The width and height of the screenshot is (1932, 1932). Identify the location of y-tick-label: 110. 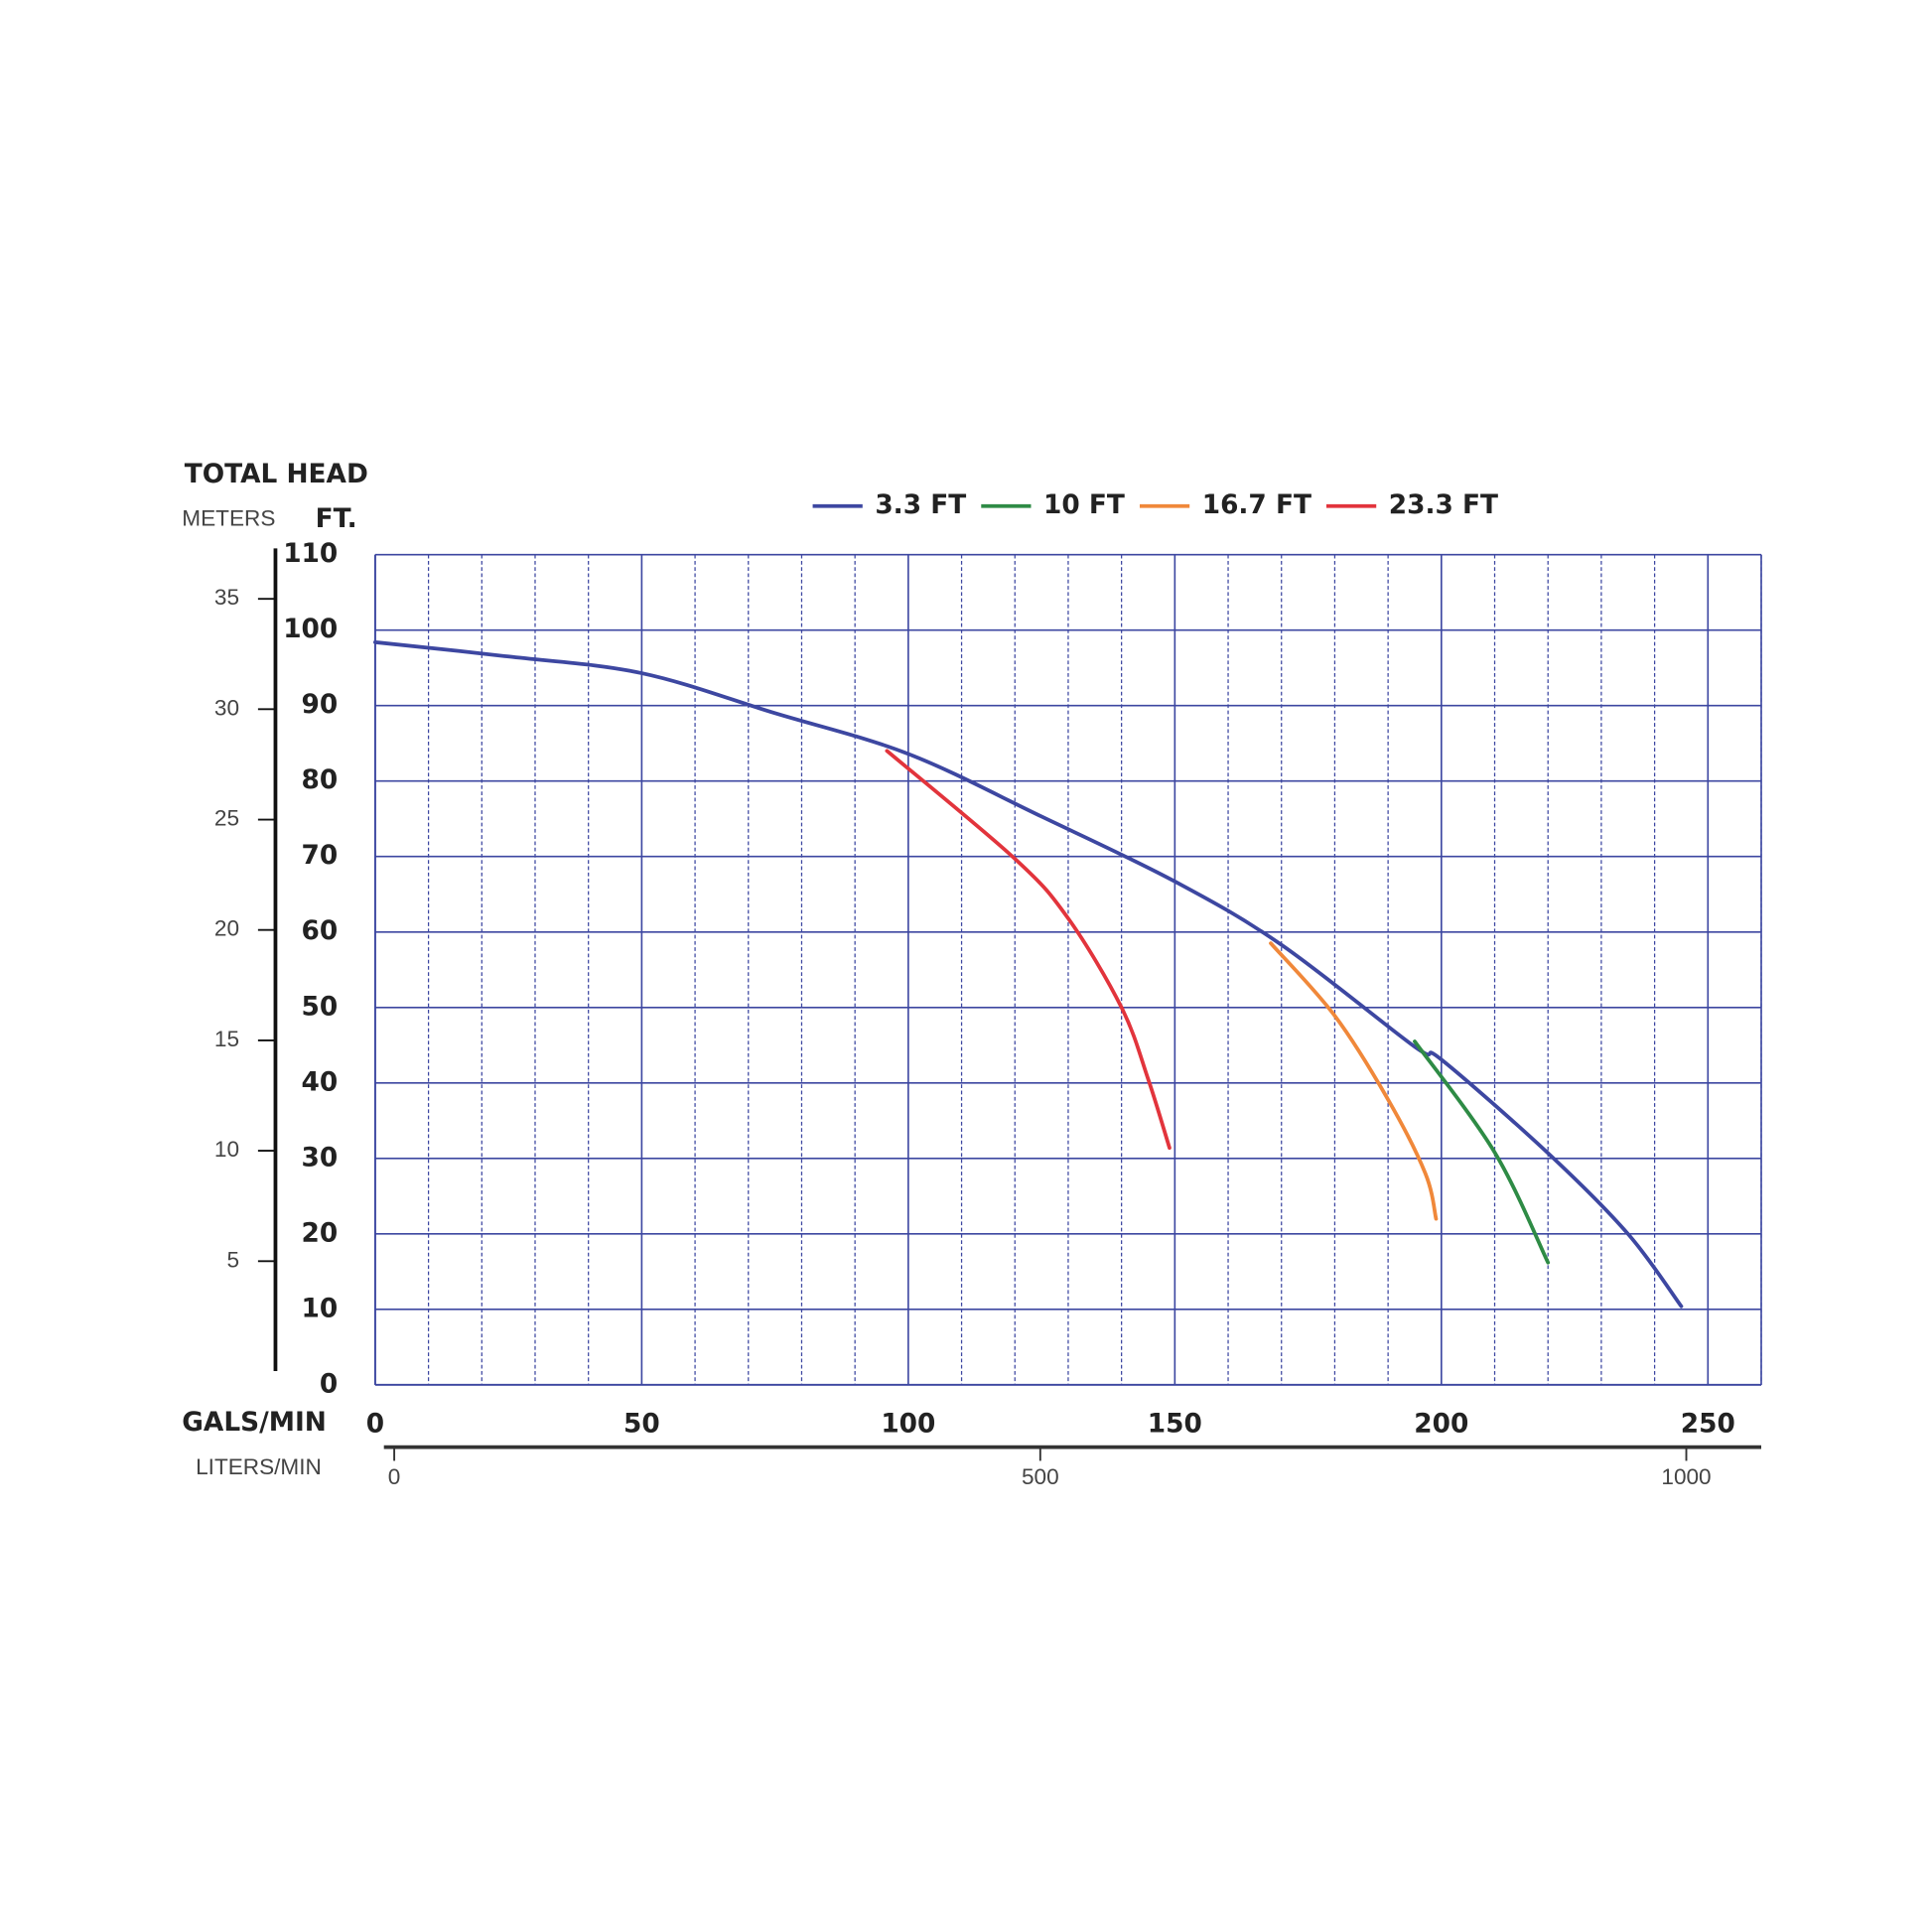
(310, 554).